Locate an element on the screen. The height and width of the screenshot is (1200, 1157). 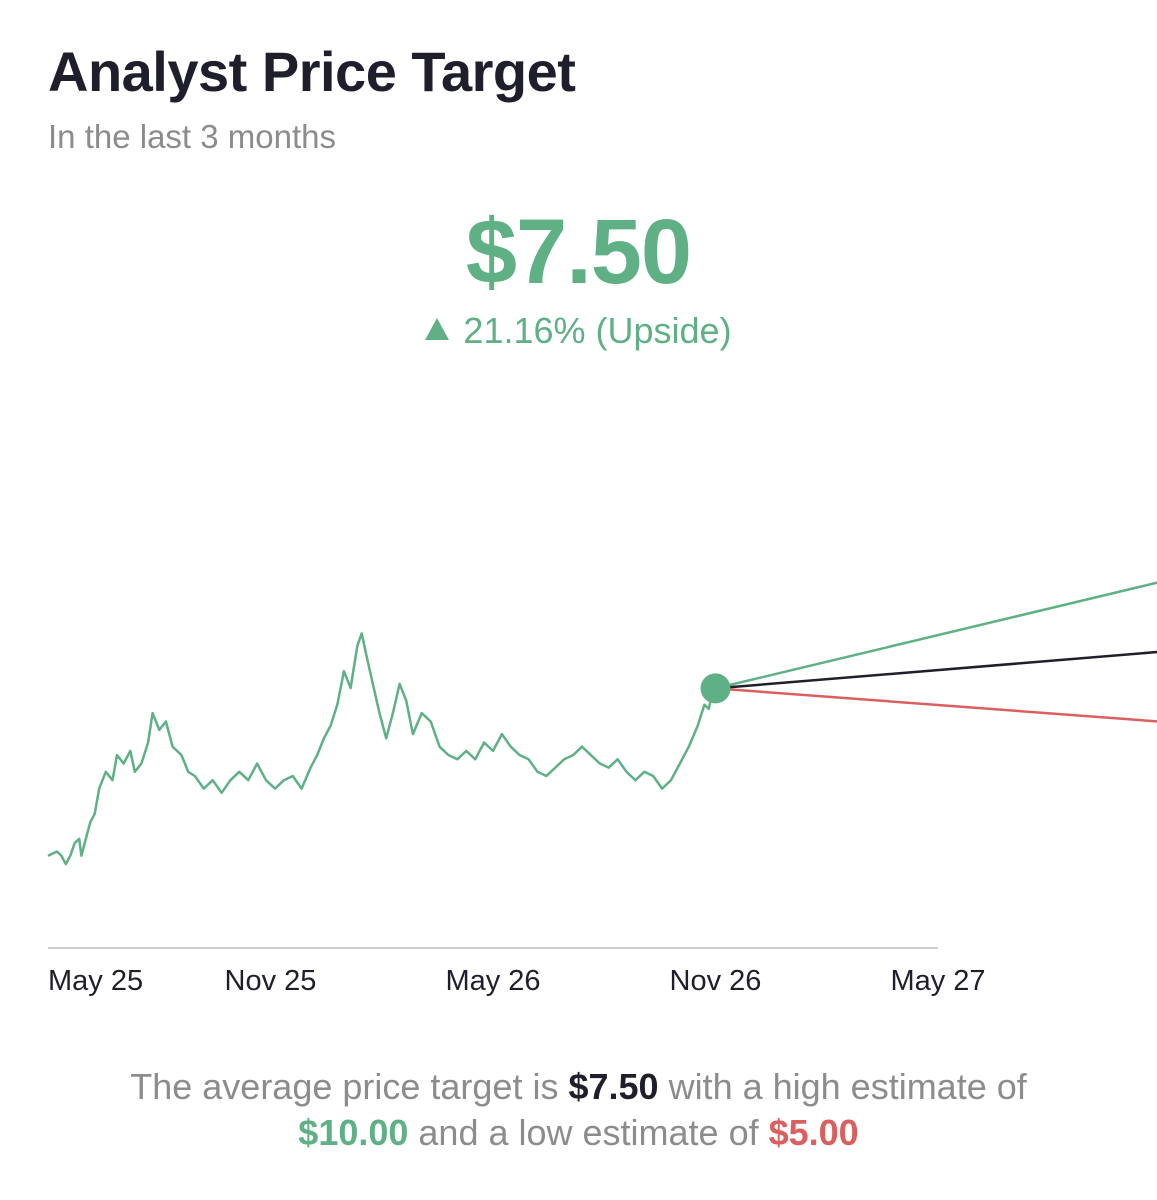
x-tick-label: May 25 is located at coordinates (95, 981).